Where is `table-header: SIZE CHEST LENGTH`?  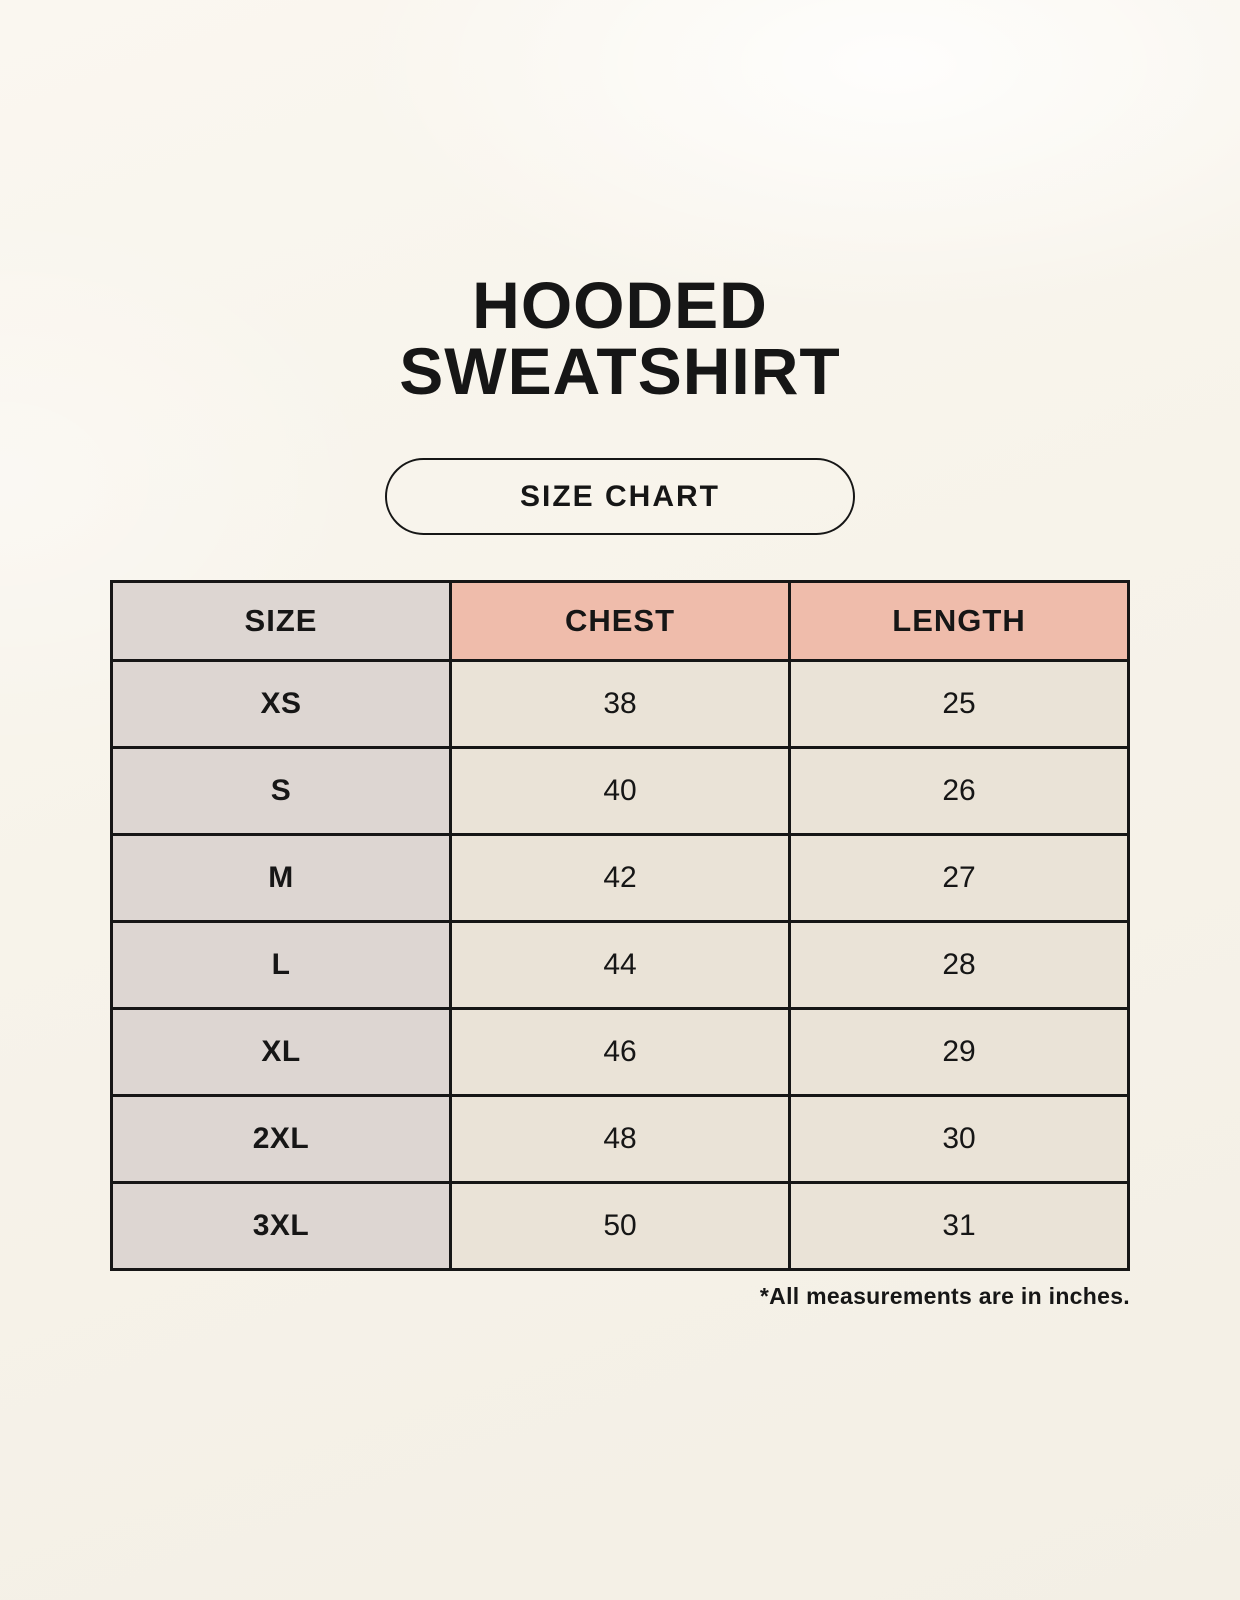 table-header: SIZE CHEST LENGTH is located at coordinates (620, 621).